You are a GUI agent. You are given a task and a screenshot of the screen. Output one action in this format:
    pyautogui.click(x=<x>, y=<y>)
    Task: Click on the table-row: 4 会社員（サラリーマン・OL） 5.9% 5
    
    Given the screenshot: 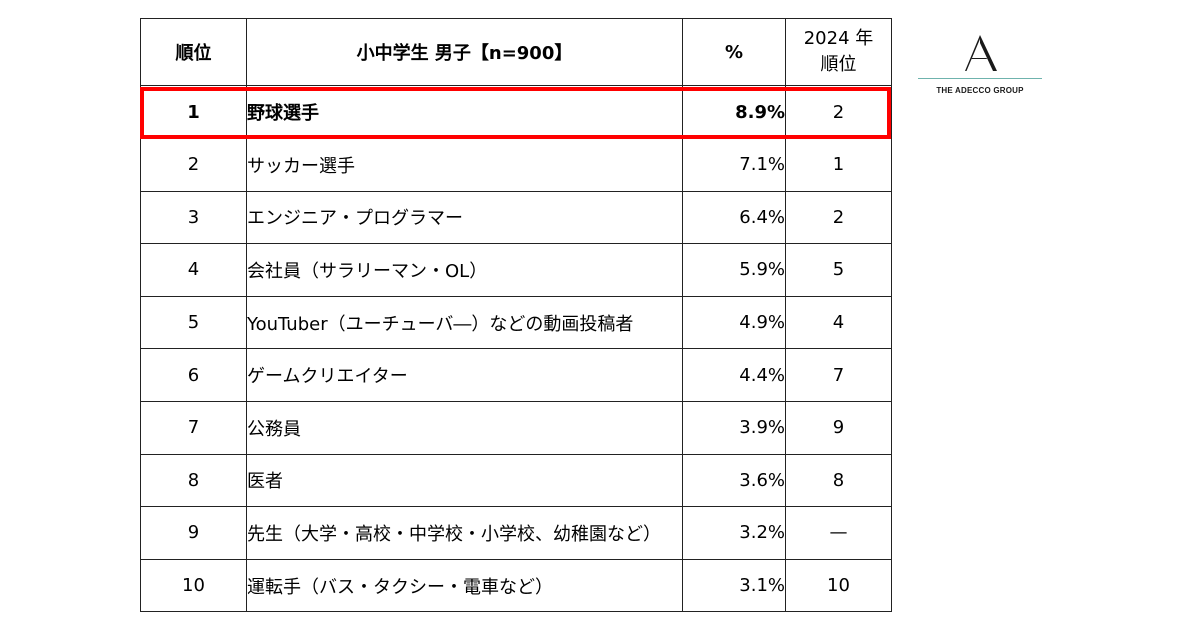 What is the action you would take?
    pyautogui.click(x=516, y=270)
    